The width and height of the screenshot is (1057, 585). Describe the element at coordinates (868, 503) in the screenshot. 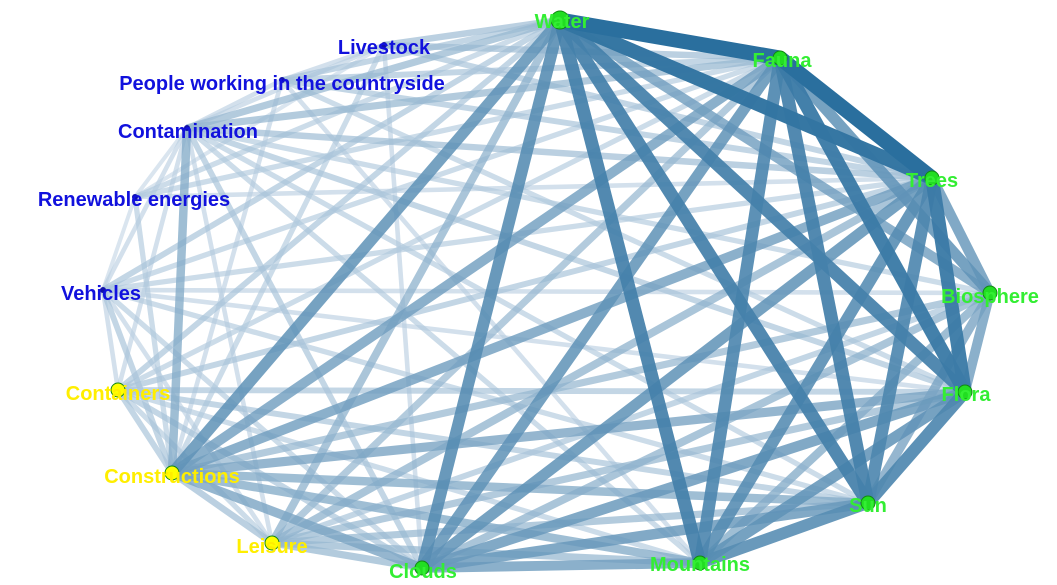

I see `node-sun` at that location.